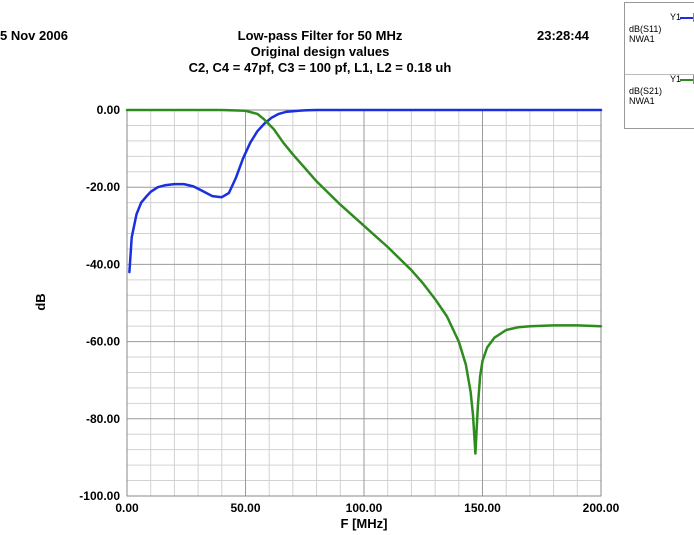  Describe the element at coordinates (563, 35) in the screenshot. I see `time-stamp: 23:28:44` at that location.